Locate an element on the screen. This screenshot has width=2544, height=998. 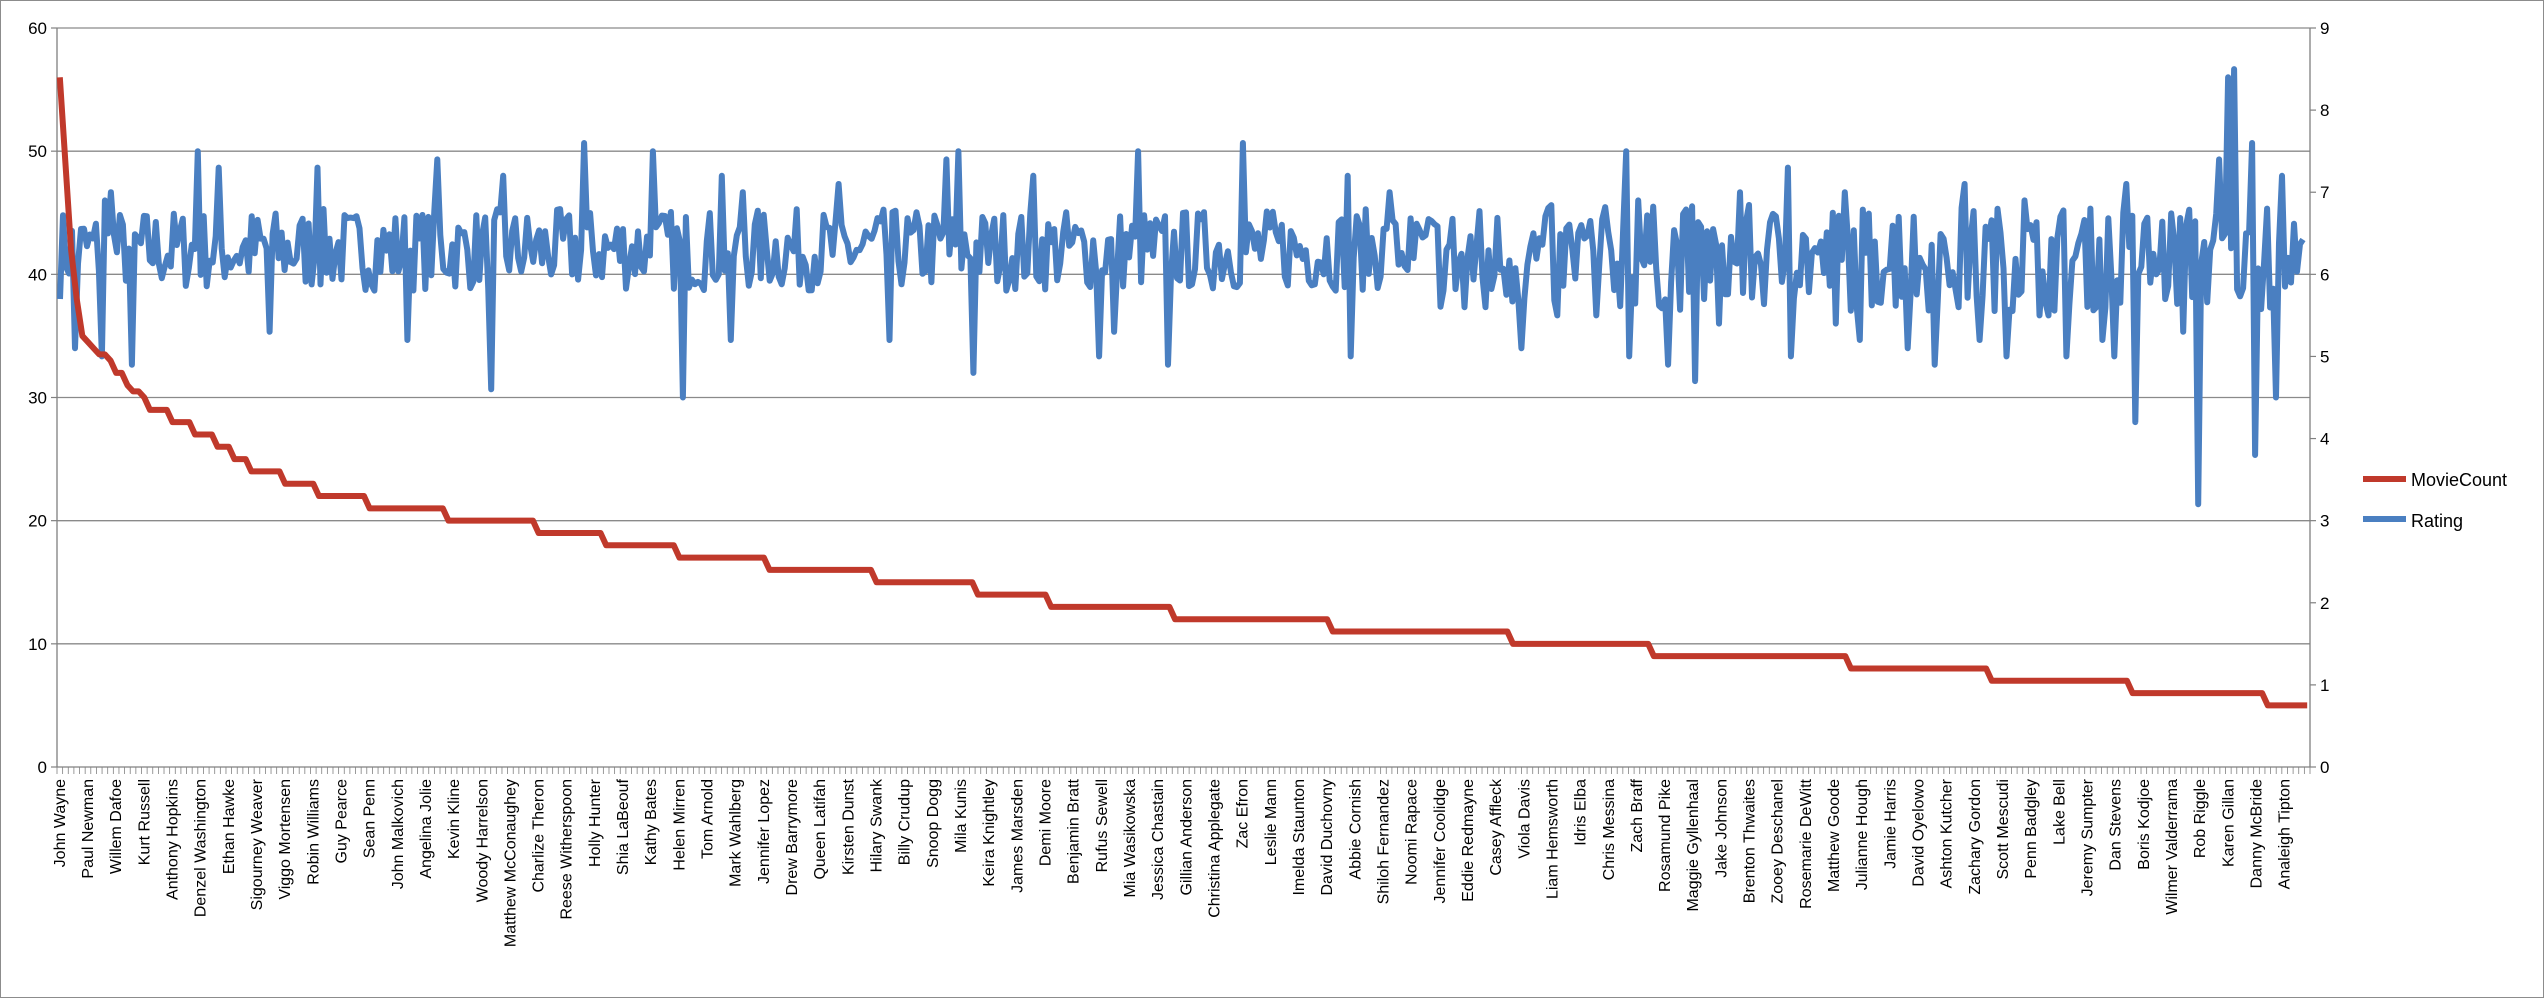
y-right-tick-label: 9 is located at coordinates (2324, 28).